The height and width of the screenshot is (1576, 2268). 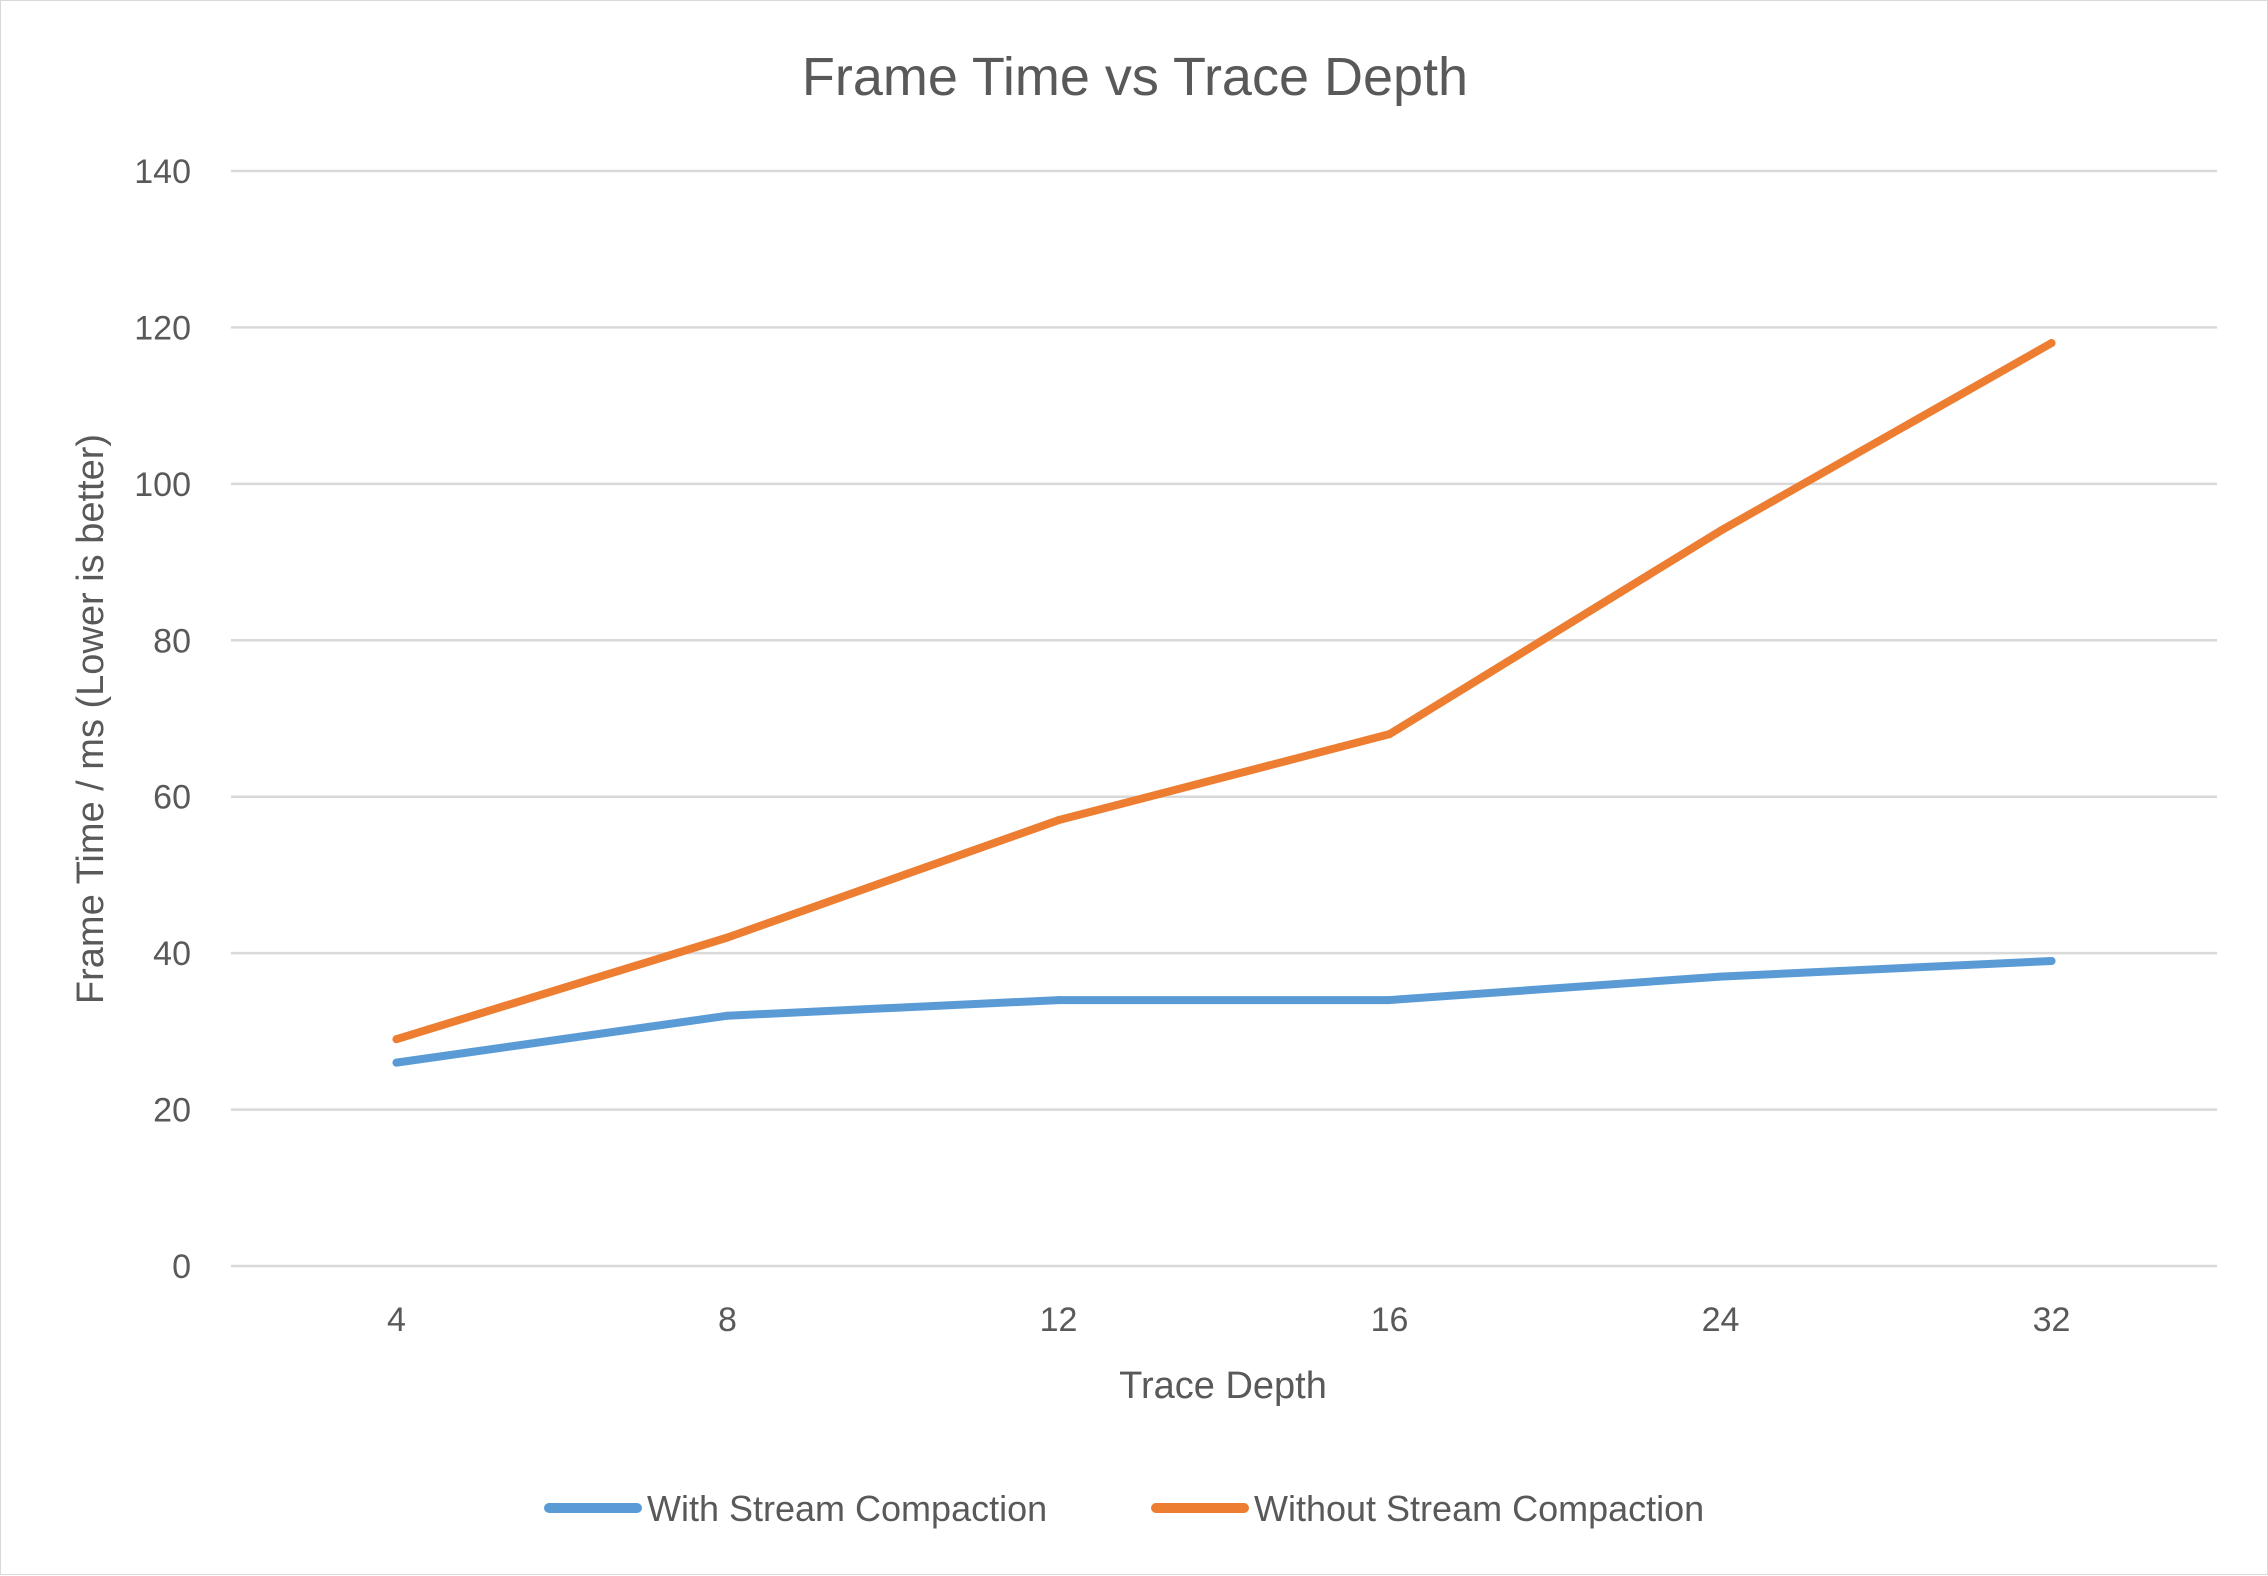 What do you see at coordinates (727, 1320) in the screenshot?
I see `x-tick-label: 8` at bounding box center [727, 1320].